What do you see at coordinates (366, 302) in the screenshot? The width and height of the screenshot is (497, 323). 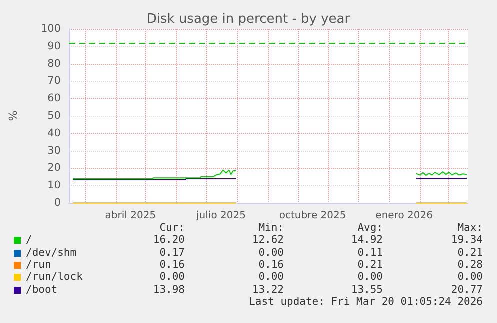 I see `text: Last update: Fri Mar 20 01:05:24 2026` at bounding box center [366, 302].